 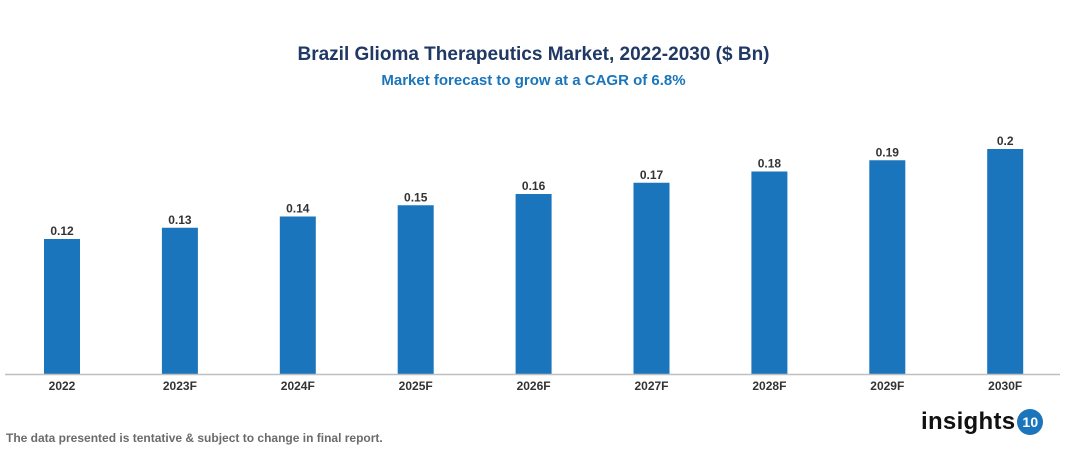 I want to click on x-tick-label: 2029F, so click(x=887, y=386).